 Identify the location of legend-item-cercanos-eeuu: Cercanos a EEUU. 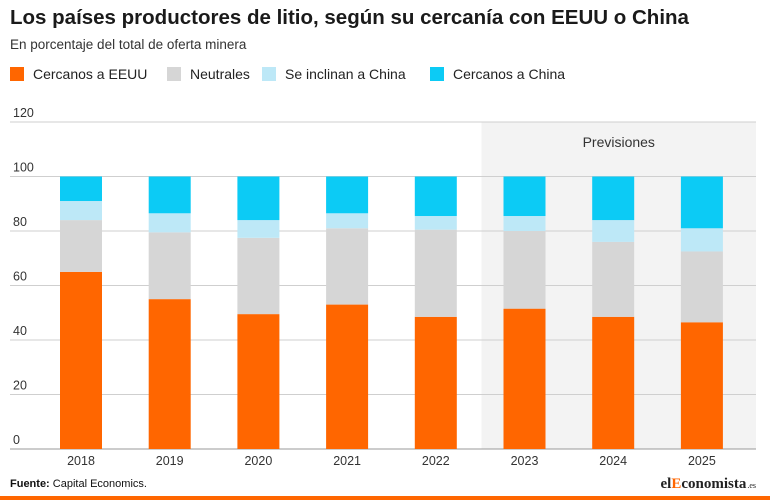
(78, 74).